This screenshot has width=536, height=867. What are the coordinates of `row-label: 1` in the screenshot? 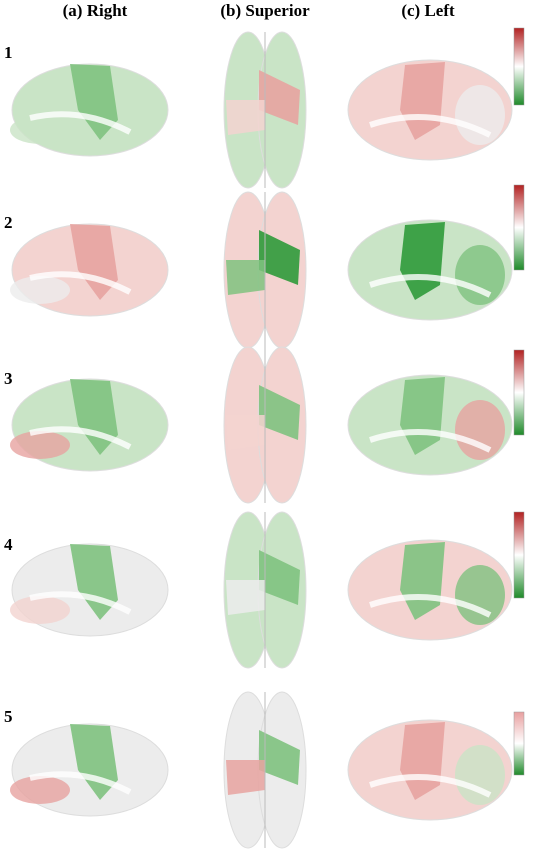 It's located at (8, 52).